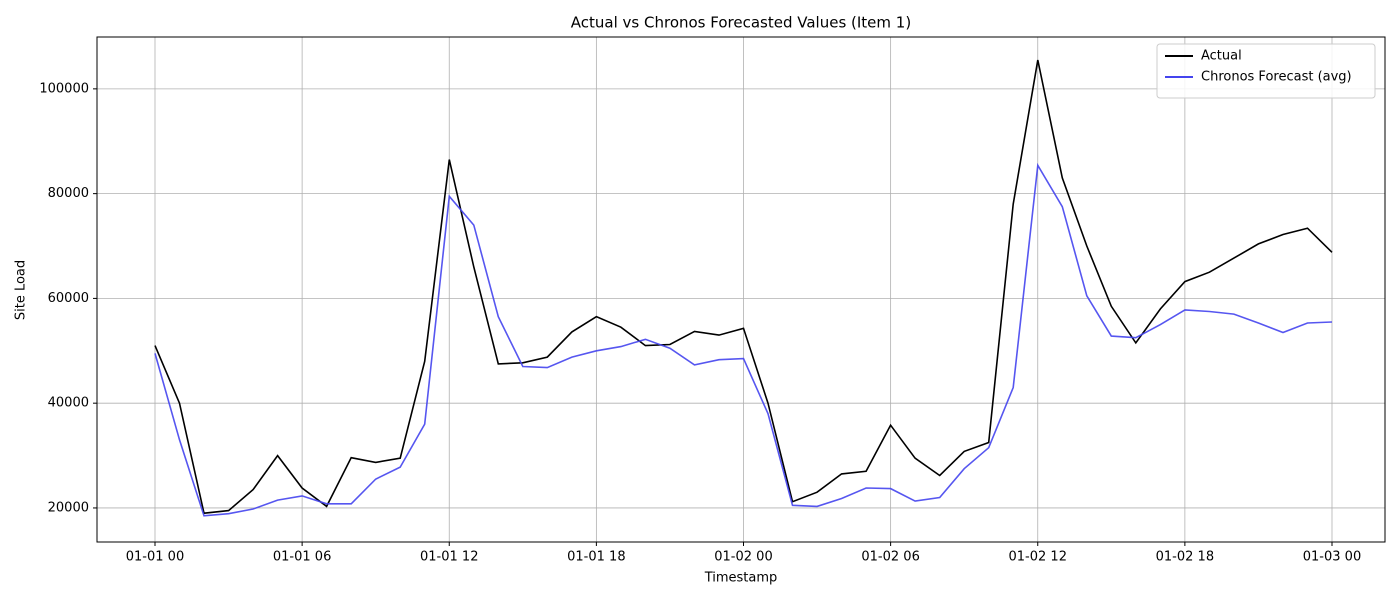 The image size is (1400, 600). Describe the element at coordinates (743, 557) in the screenshot. I see `x-tick-label: 01-02 00` at that location.